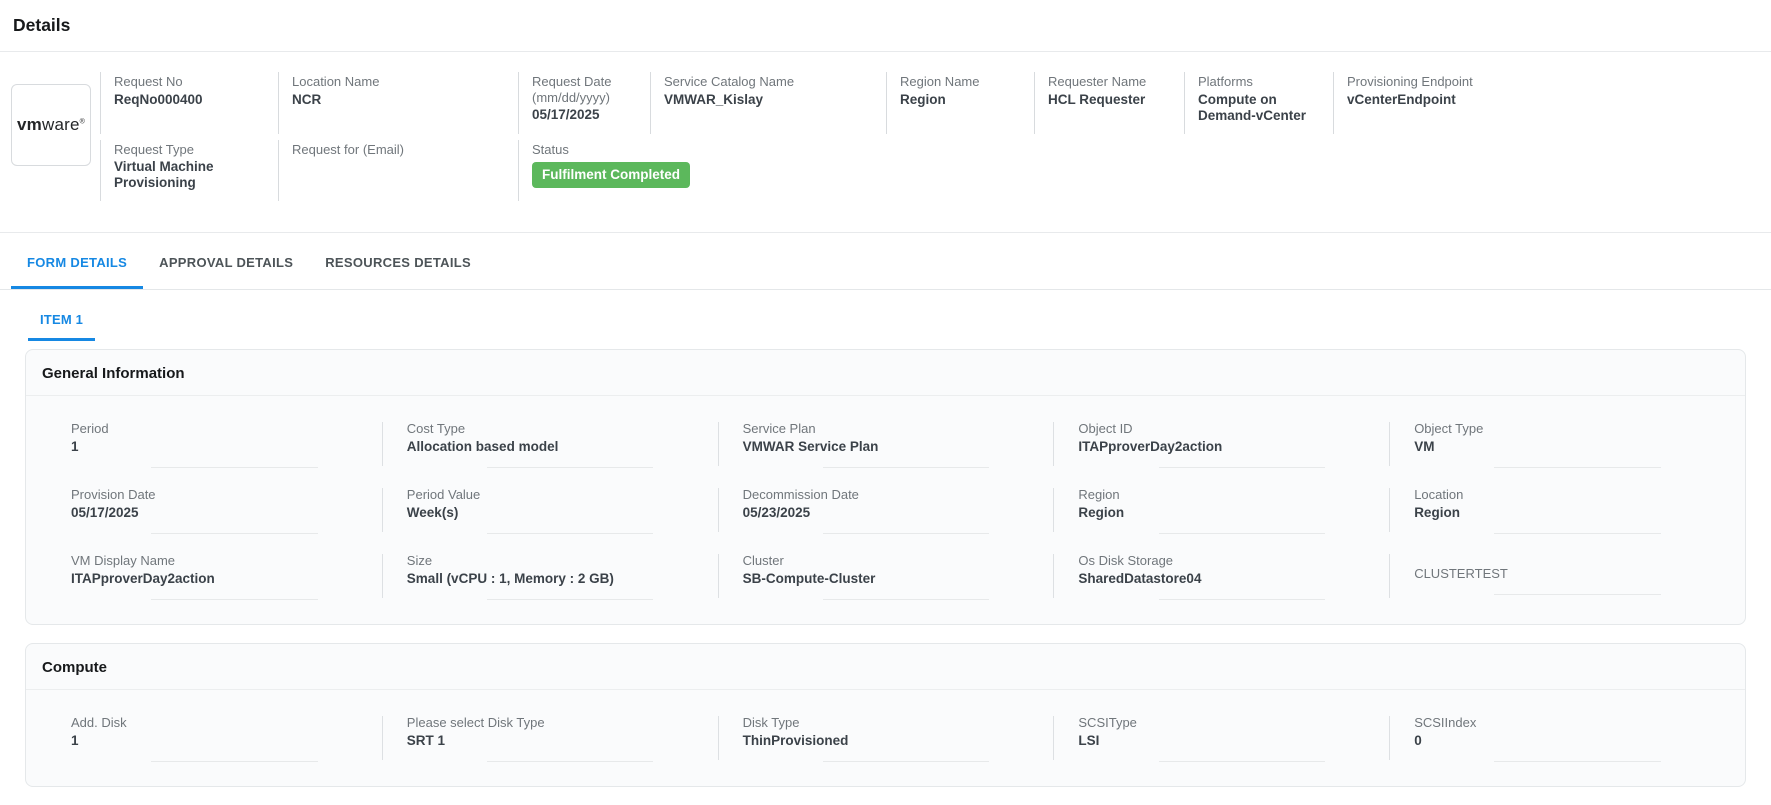  Describe the element at coordinates (214, 519) in the screenshot. I see `field-provision-date: Provision Date 05/17/2025` at that location.